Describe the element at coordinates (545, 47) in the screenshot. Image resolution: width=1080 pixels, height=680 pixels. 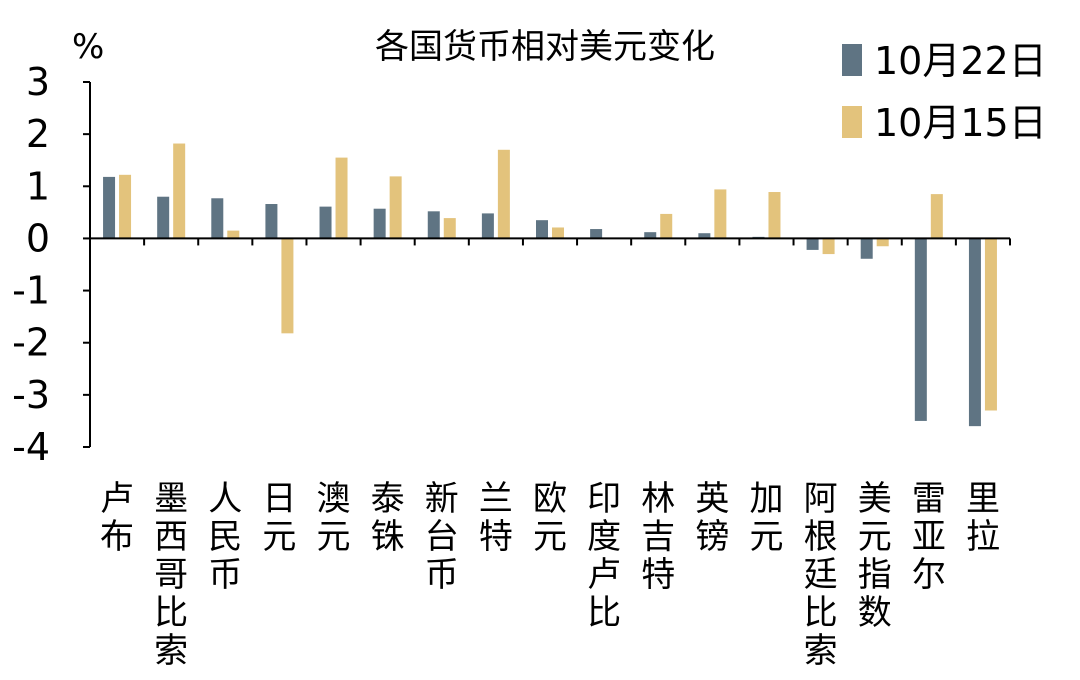
I see `chart-title: 各国货币相对美元变化` at that location.